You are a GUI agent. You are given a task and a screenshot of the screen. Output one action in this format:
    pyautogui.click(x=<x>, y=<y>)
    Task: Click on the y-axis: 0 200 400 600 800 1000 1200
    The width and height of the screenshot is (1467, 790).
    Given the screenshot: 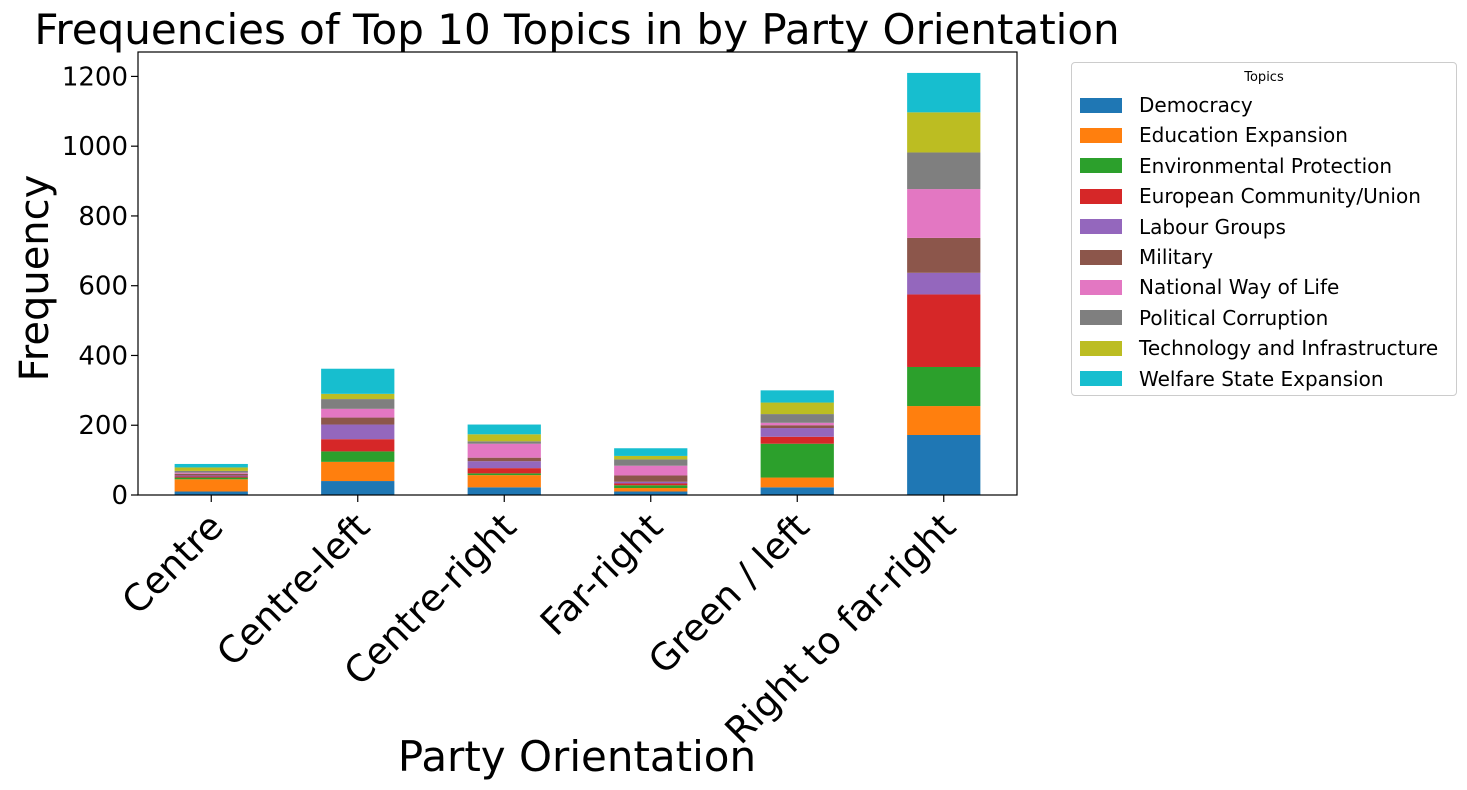 What is the action you would take?
    pyautogui.click(x=100, y=286)
    